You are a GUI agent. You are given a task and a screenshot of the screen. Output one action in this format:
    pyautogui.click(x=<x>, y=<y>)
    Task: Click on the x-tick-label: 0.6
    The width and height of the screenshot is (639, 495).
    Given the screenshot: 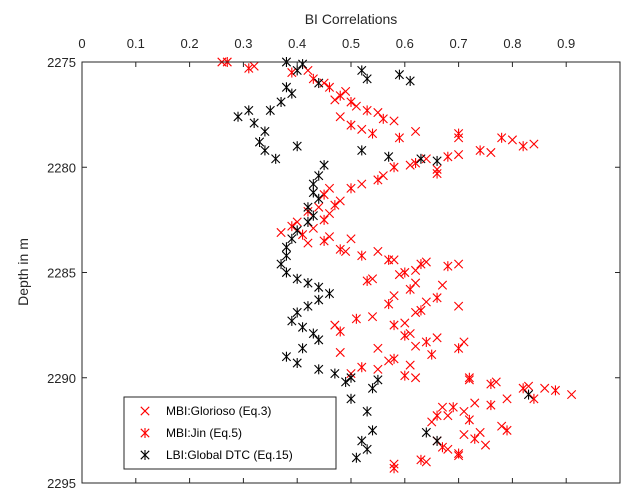 What is the action you would take?
    pyautogui.click(x=405, y=43)
    